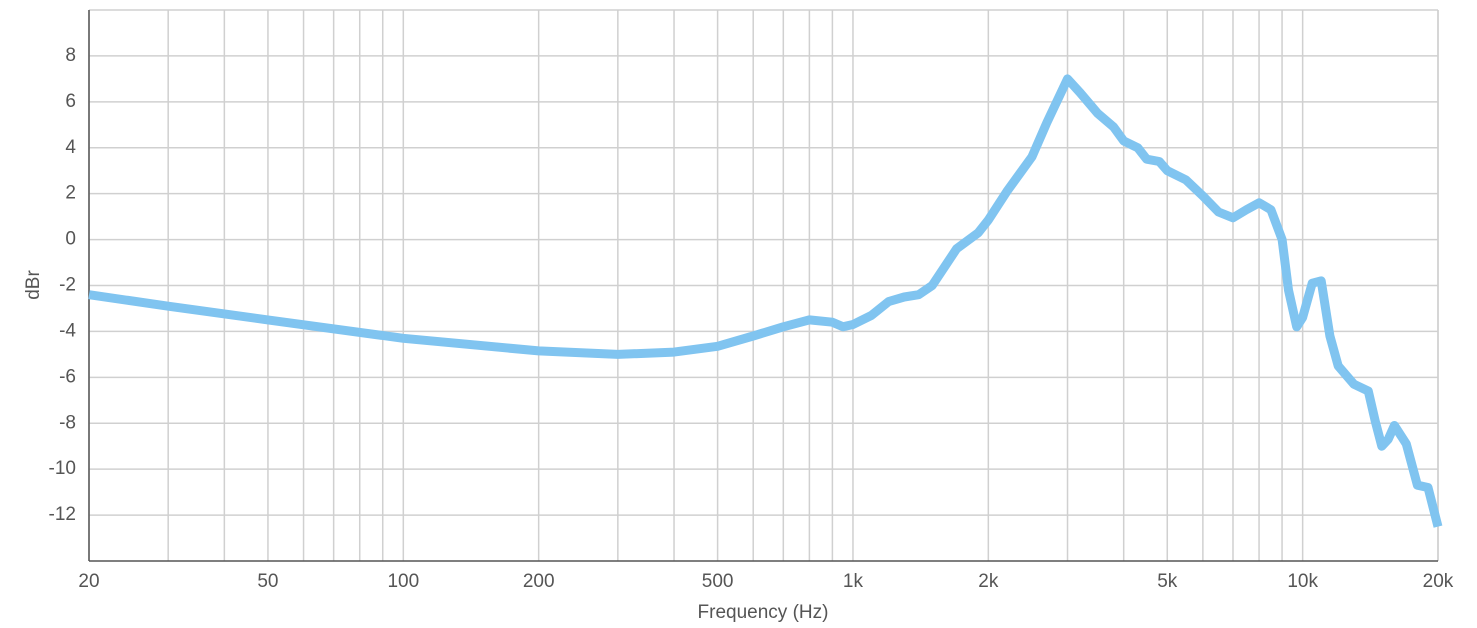 This screenshot has height=628, width=1477. What do you see at coordinates (763, 612) in the screenshot?
I see `x-axis-label: Frequency (Hz)` at bounding box center [763, 612].